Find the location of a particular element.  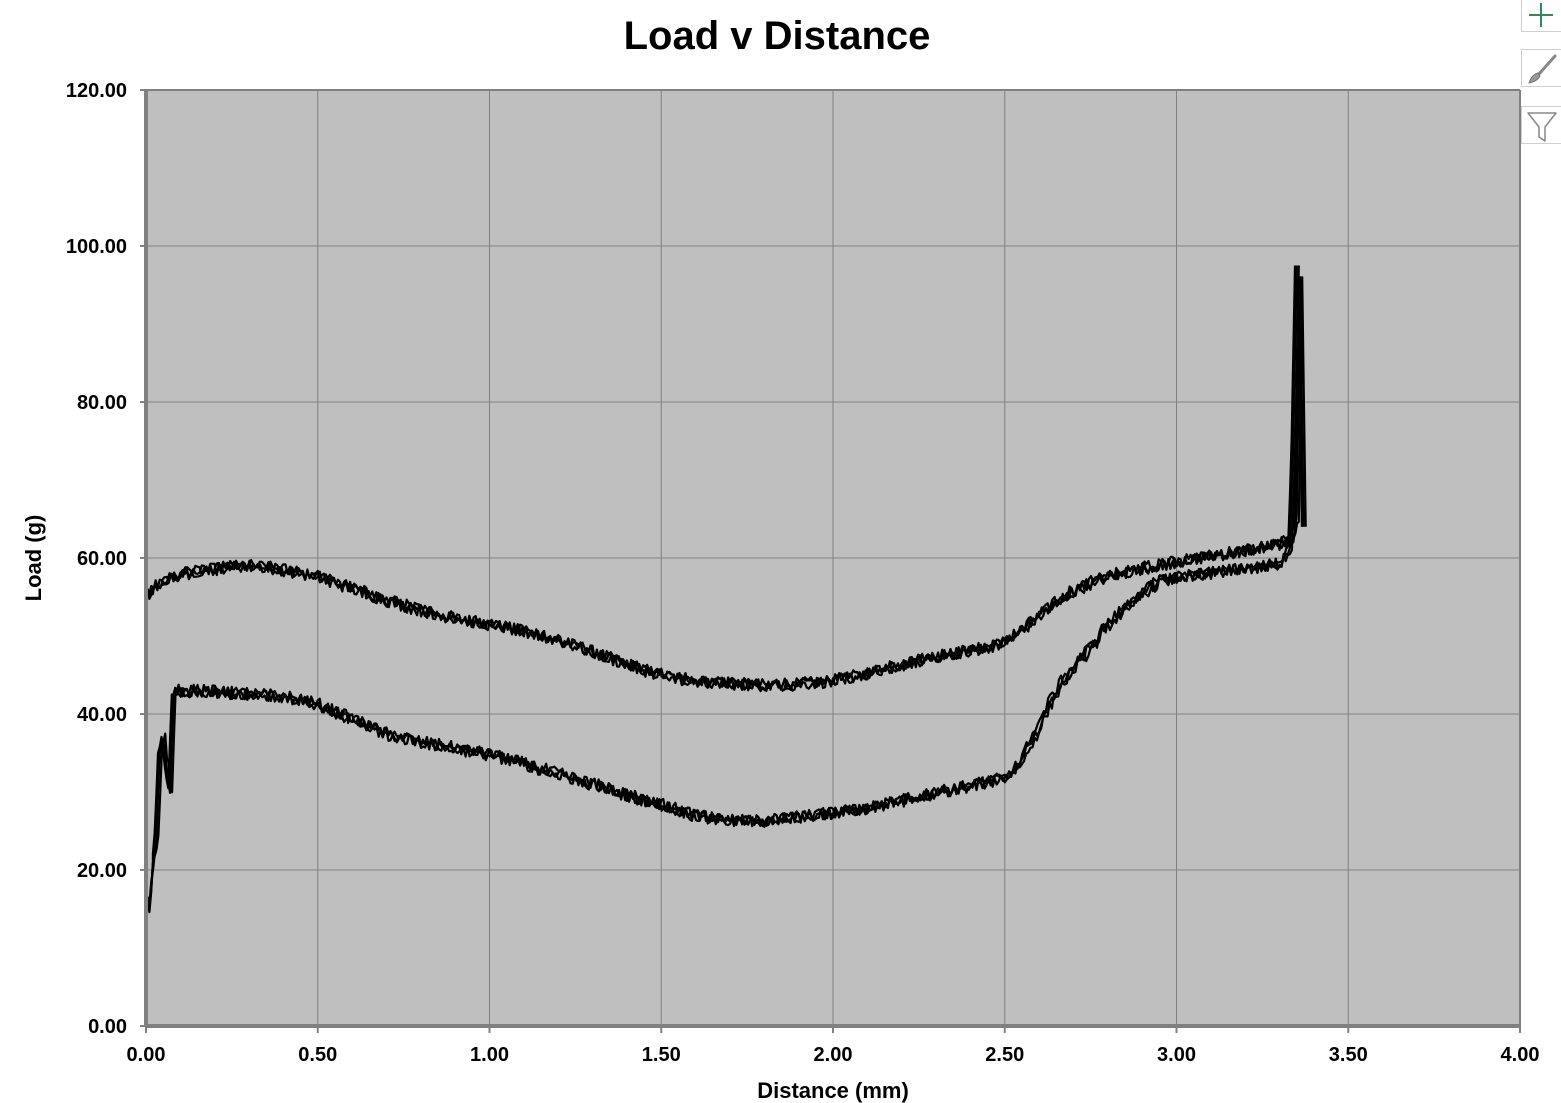

y-tick-label: 120.00 is located at coordinates (96, 91).